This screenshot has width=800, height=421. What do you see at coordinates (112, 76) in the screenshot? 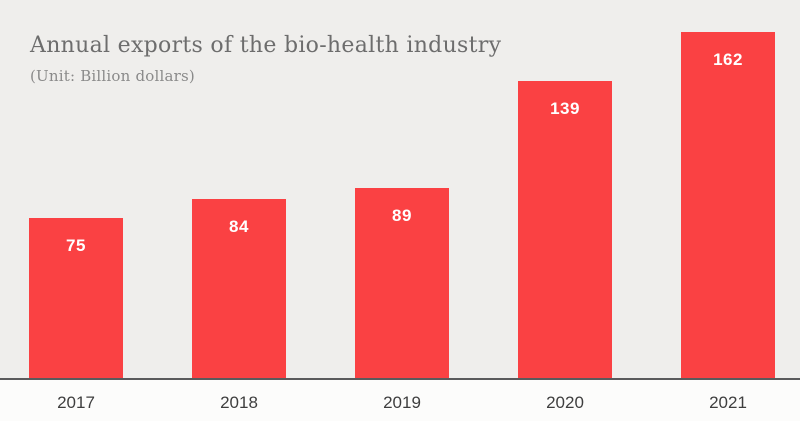
I see `chart-unit-subtitle: (Unit: Billion dollars)` at bounding box center [112, 76].